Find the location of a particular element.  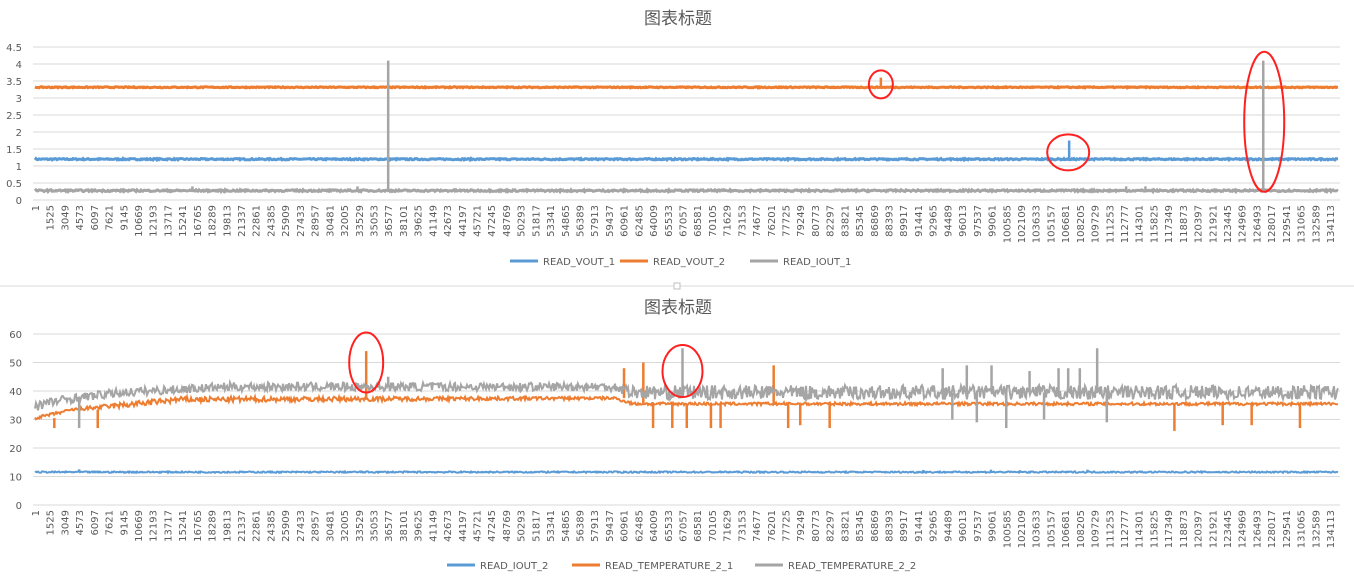

x-tick-label: 132589 is located at coordinates (1316, 224).